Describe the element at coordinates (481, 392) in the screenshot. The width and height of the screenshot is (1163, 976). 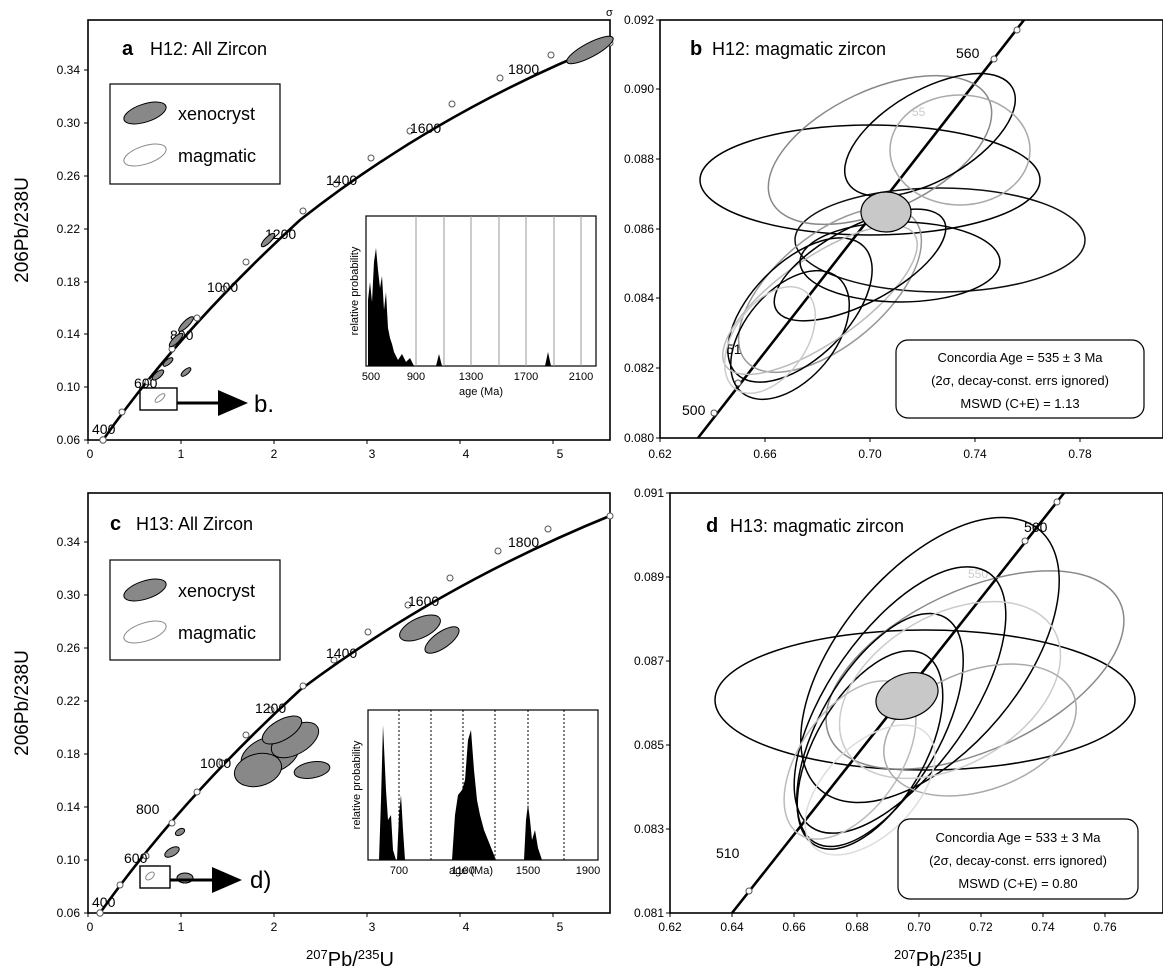
I see `inset-xlabel: age (Ma)` at that location.